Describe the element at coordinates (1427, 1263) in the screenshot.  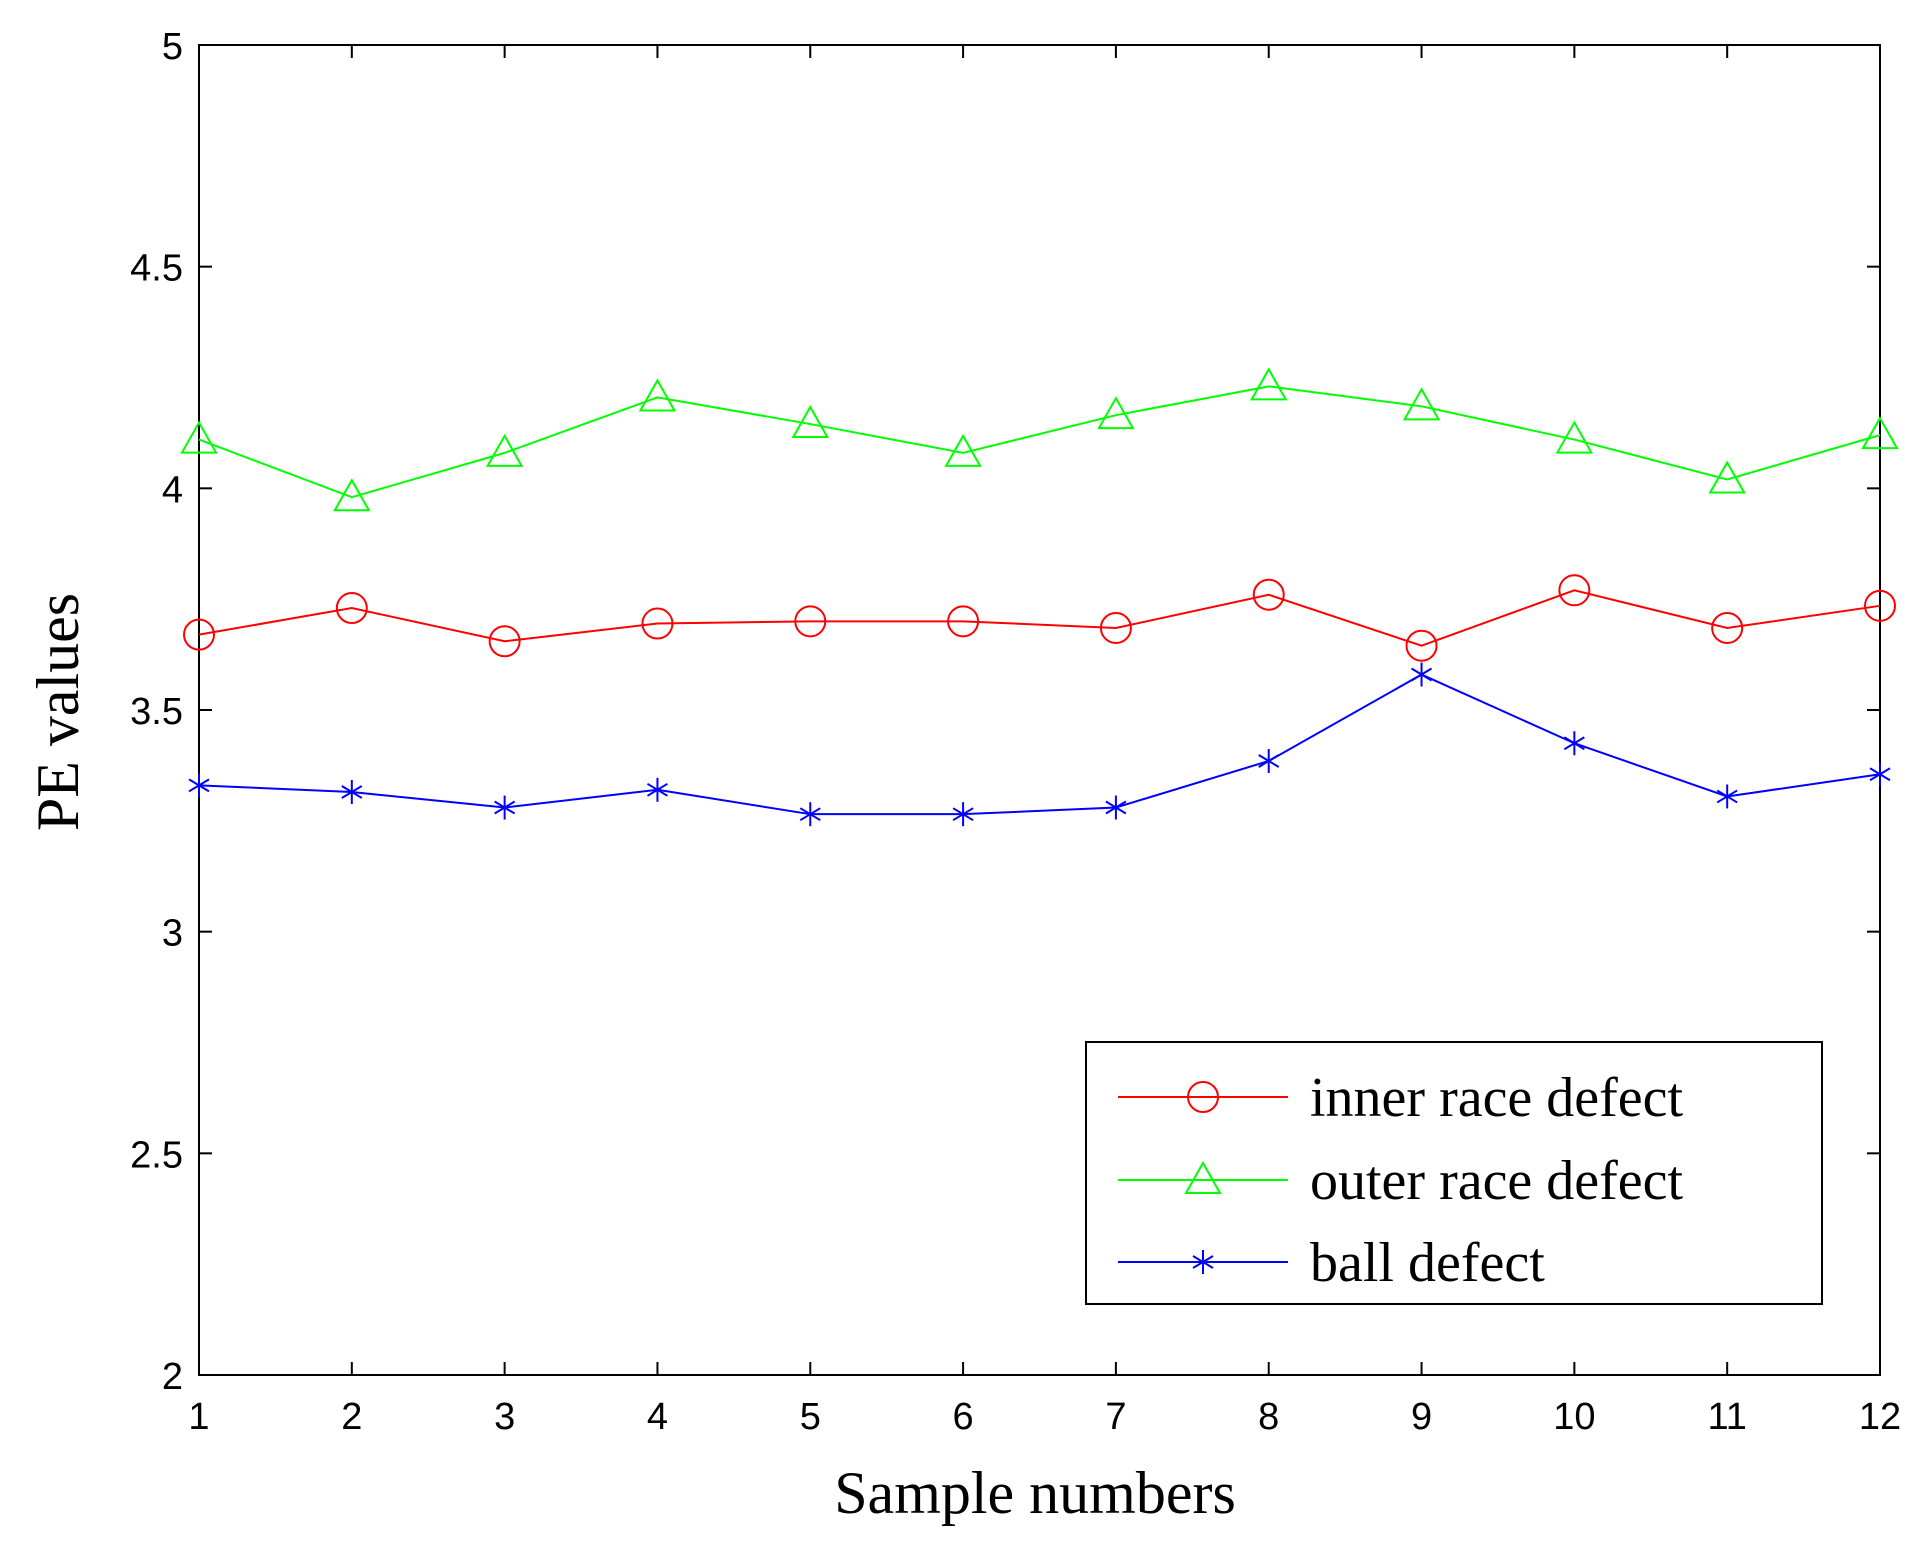
I see `legend-label: ball defect` at that location.